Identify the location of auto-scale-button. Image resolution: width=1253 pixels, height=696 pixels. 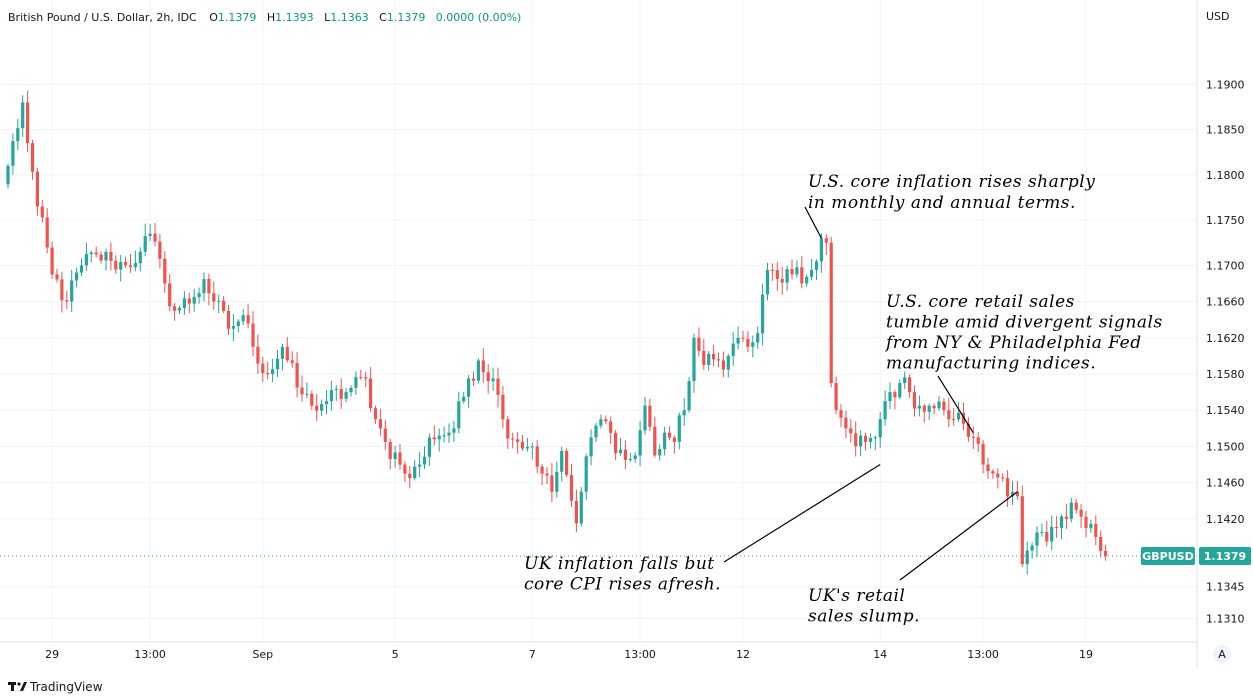
(1222, 654).